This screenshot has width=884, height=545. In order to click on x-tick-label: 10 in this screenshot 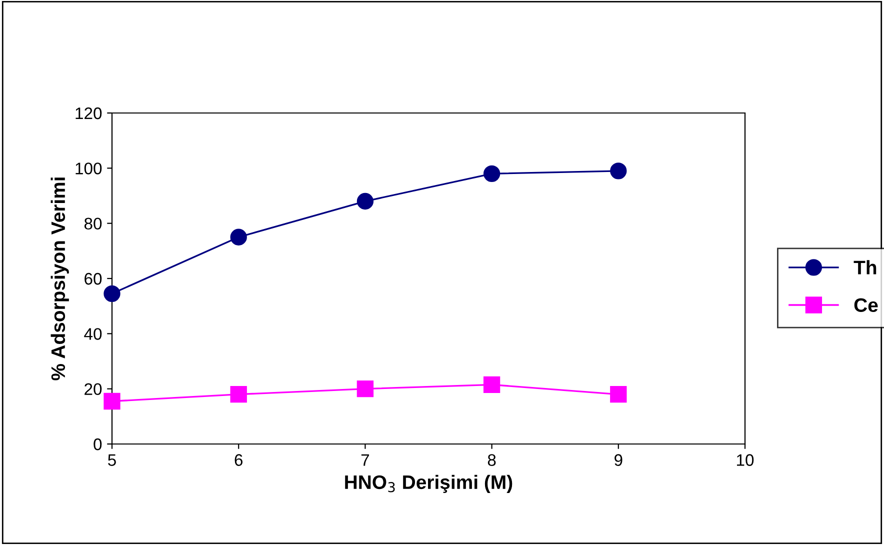, I will do `click(745, 460)`.